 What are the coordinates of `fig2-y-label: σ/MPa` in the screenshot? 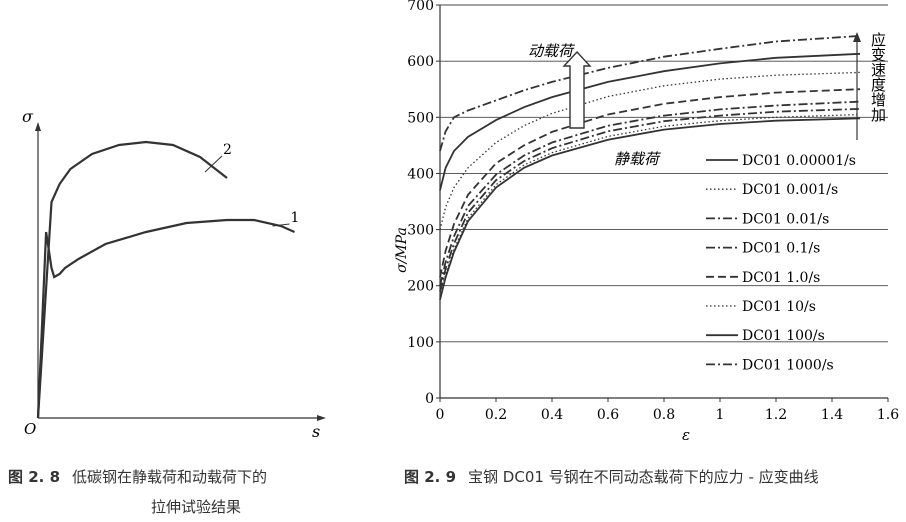 It's located at (402, 250).